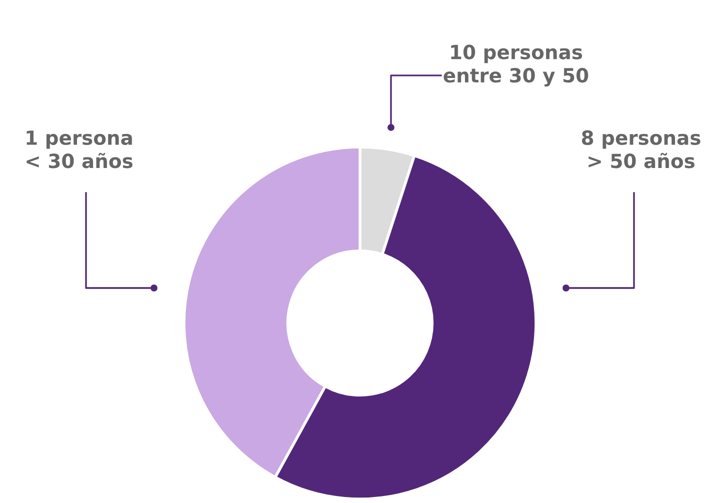 The width and height of the screenshot is (709, 503). I want to click on slice-label: 10 personas entre 30 y 50, so click(516, 65).